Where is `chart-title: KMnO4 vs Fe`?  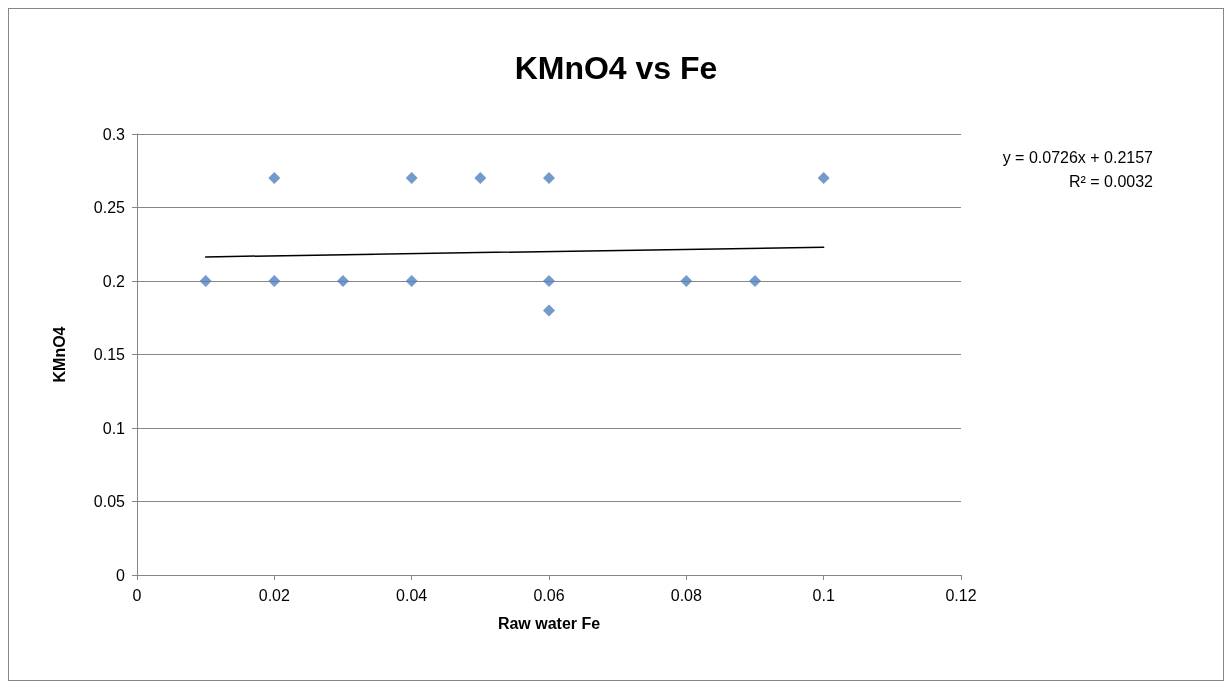 chart-title: KMnO4 vs Fe is located at coordinates (616, 68).